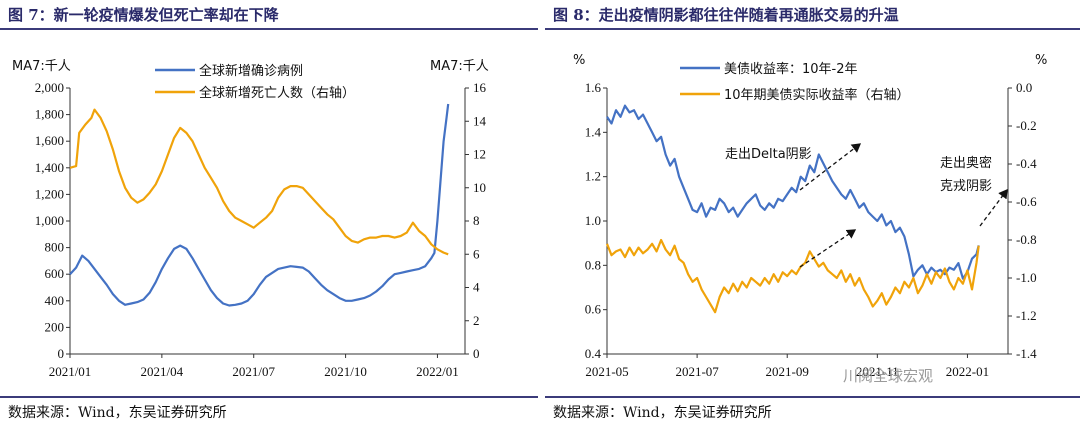 This screenshot has width=1080, height=428. Describe the element at coordinates (606, 371) in the screenshot. I see `x-tick-label: 2021-05` at that location.